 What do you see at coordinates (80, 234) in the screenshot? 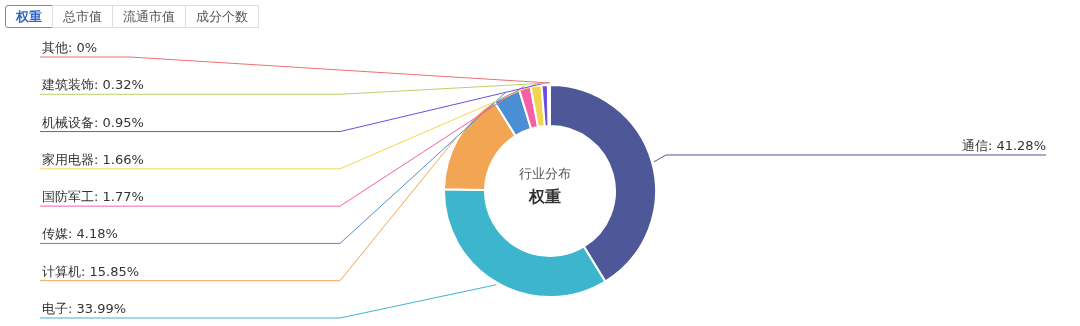
I see `slice-label: 传媒: 4.18%` at bounding box center [80, 234].